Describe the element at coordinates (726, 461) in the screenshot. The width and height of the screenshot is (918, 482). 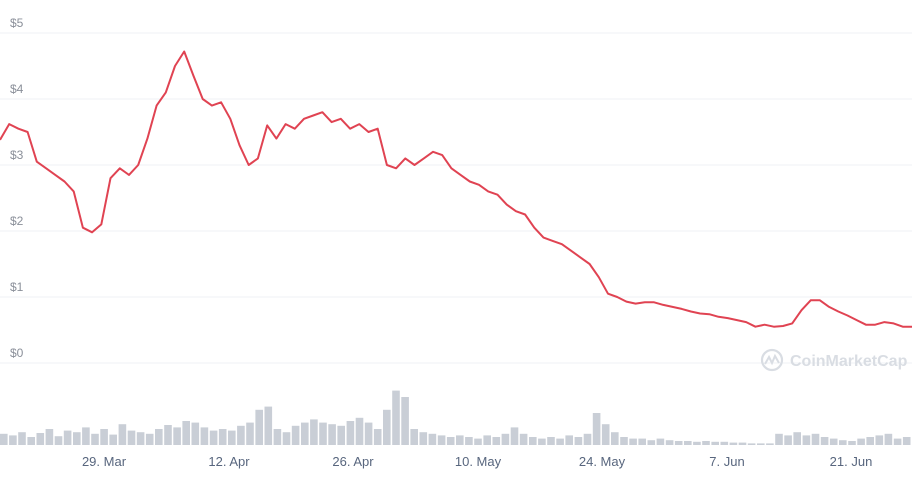
I see `x-tick-label: 7. Jun` at that location.